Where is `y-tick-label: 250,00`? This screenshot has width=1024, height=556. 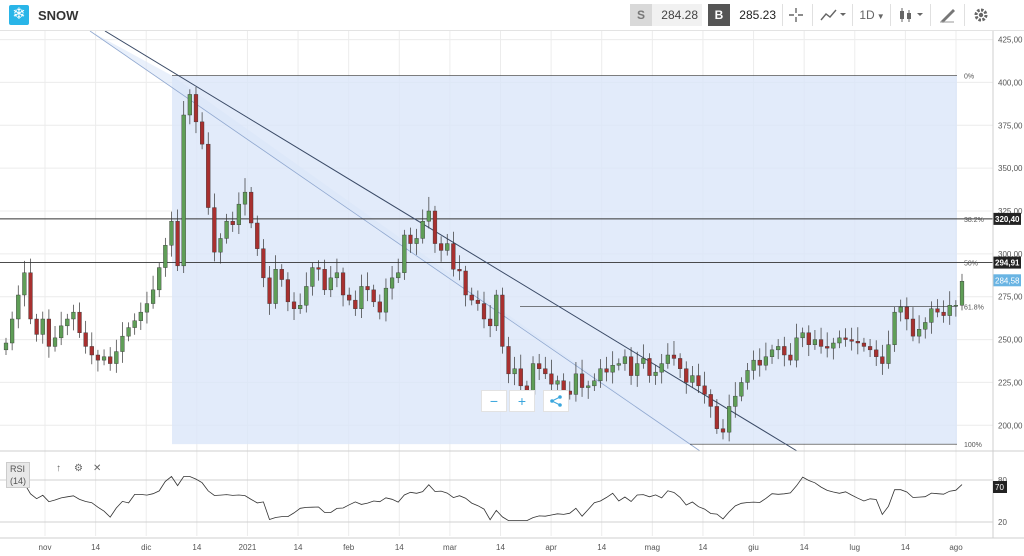
y-tick-label: 250,00 is located at coordinates (1010, 340).